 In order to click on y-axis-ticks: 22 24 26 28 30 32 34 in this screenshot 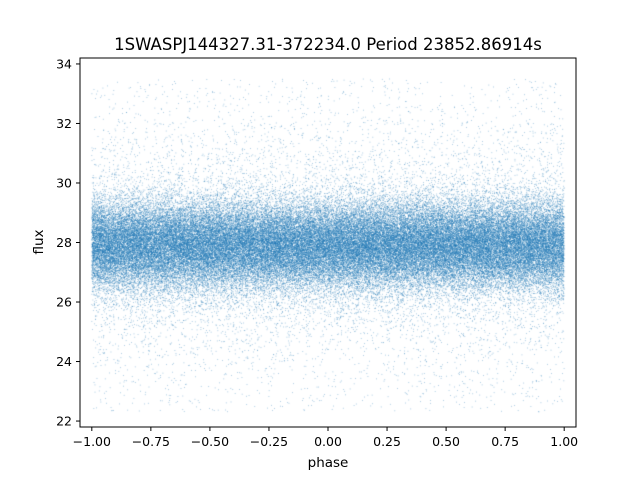, I will do `click(68, 242)`.